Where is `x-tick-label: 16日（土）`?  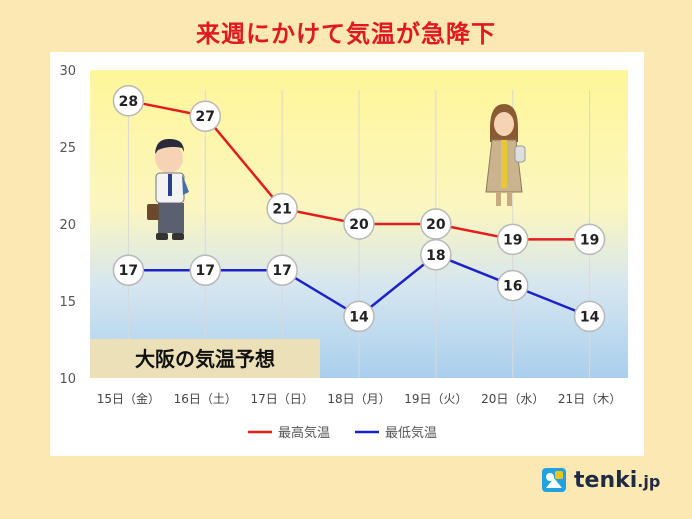
x-tick-label: 16日（土） is located at coordinates (205, 399).